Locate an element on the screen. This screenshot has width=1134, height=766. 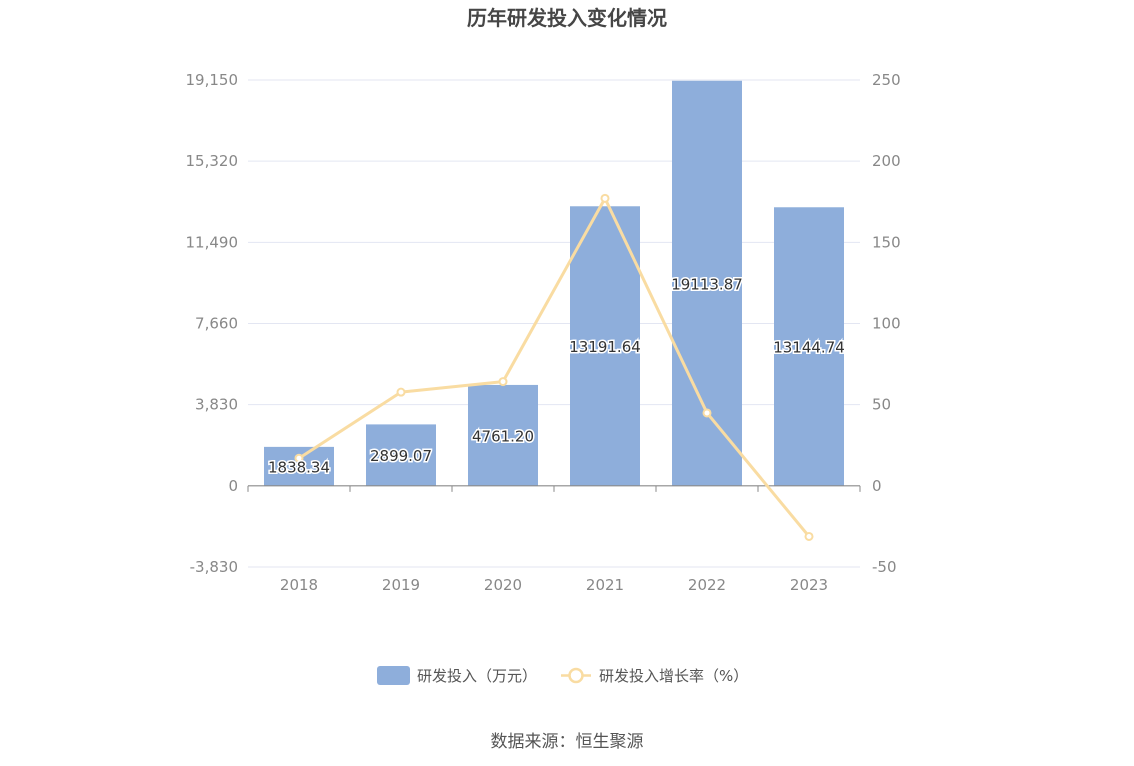
legend-line-marker is located at coordinates (576, 675).